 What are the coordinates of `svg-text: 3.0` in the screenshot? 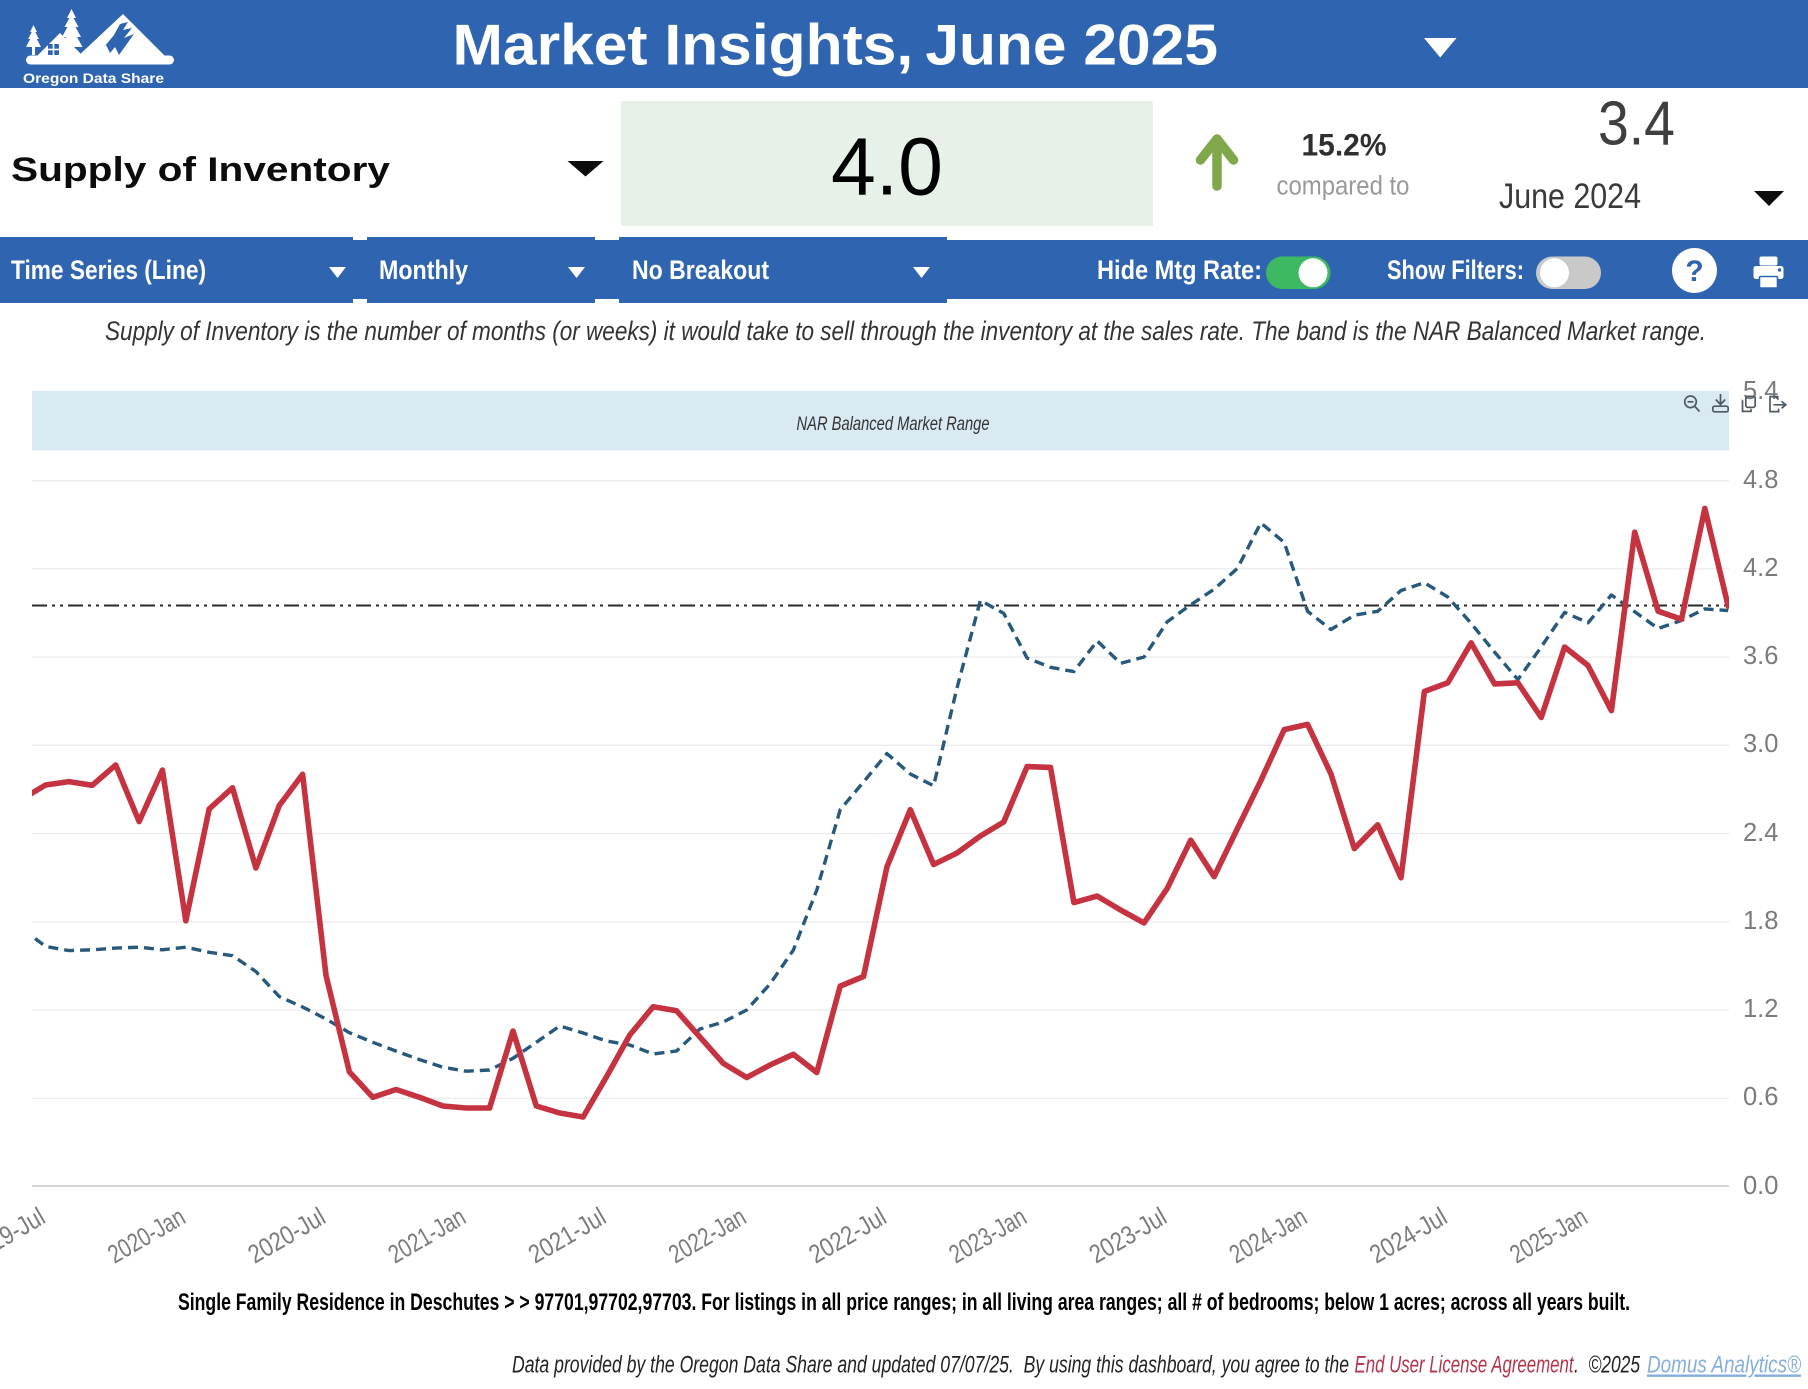 It's located at (1760, 744).